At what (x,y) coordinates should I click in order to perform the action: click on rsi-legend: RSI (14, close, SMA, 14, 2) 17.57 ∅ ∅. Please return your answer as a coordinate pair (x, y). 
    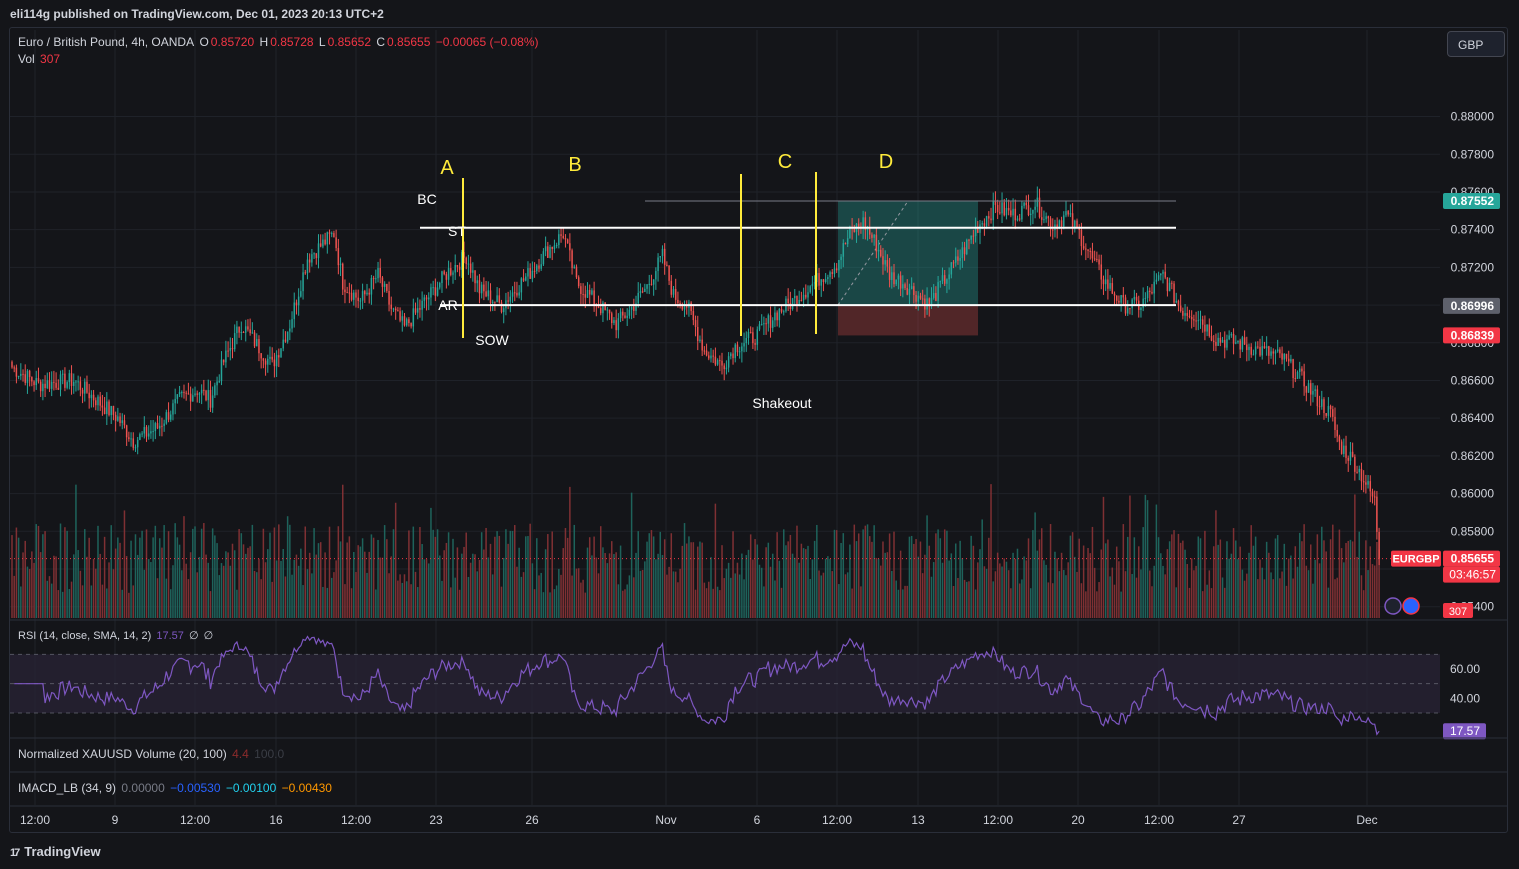
    Looking at the image, I should click on (116, 635).